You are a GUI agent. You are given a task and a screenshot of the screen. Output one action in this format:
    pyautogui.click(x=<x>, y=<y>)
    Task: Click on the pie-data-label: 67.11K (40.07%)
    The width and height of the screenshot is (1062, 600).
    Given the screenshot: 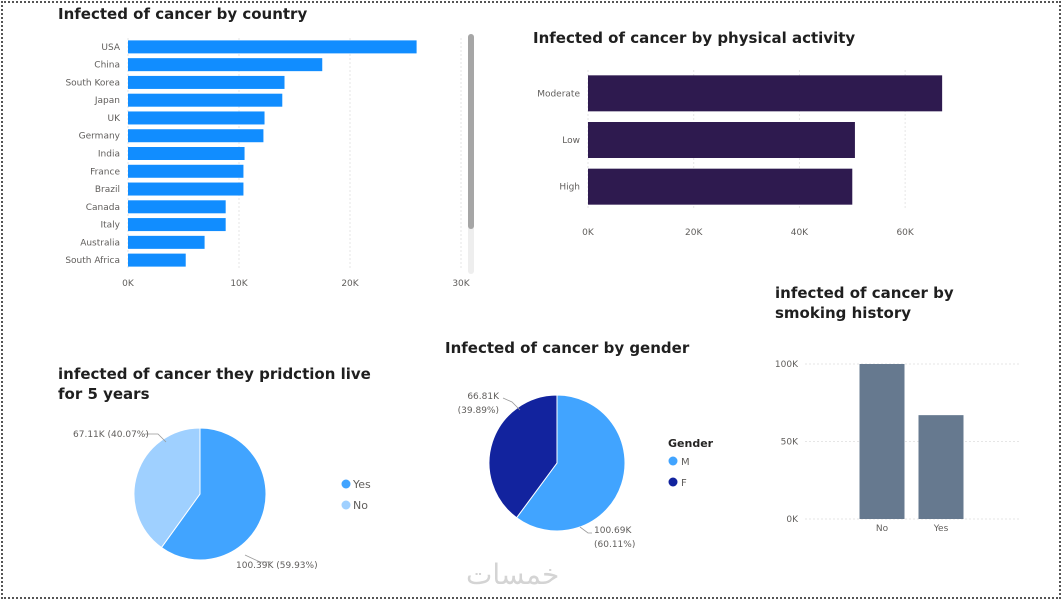 What is the action you would take?
    pyautogui.click(x=111, y=435)
    